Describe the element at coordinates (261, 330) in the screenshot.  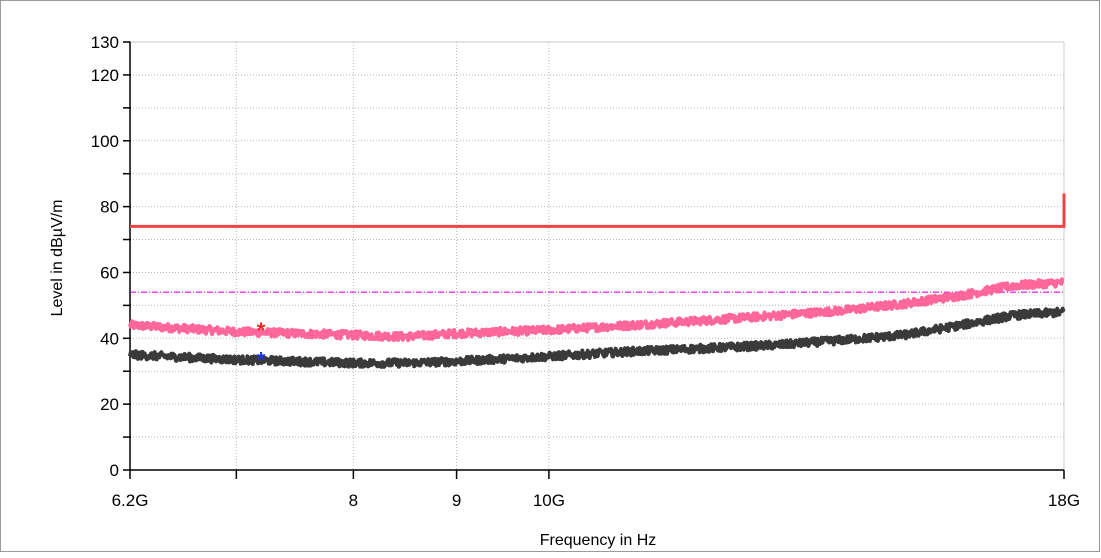
I see `marker-0: *` at that location.